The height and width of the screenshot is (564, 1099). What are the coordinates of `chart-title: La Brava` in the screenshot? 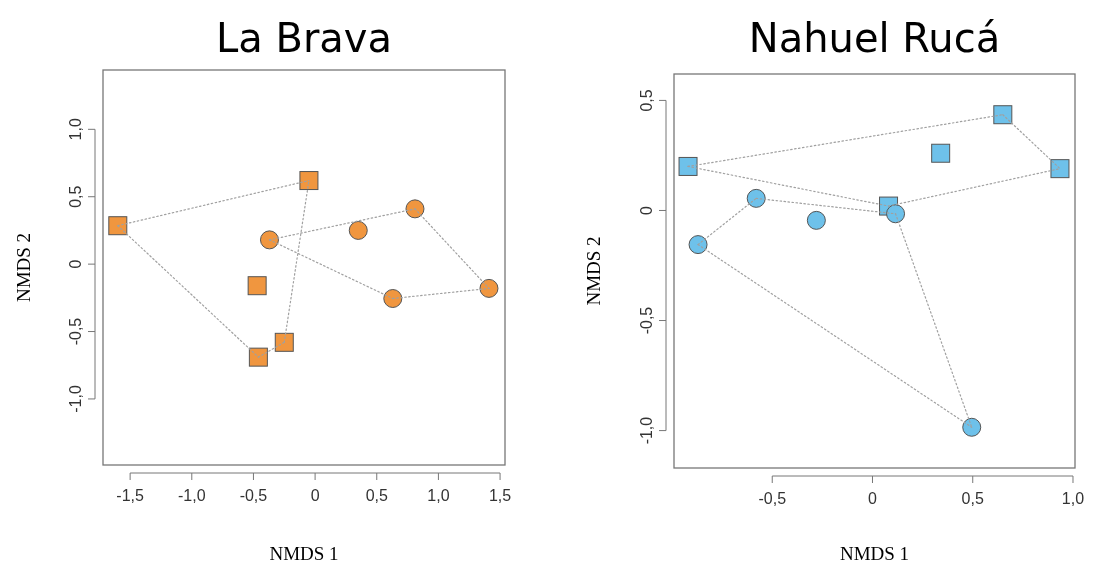 It's located at (304, 38).